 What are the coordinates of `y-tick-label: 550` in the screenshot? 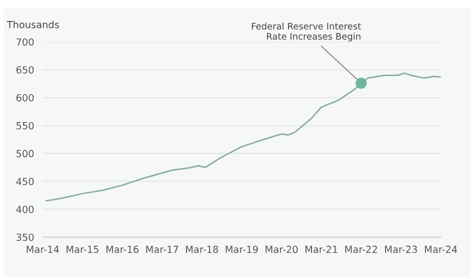 It's located at (25, 126).